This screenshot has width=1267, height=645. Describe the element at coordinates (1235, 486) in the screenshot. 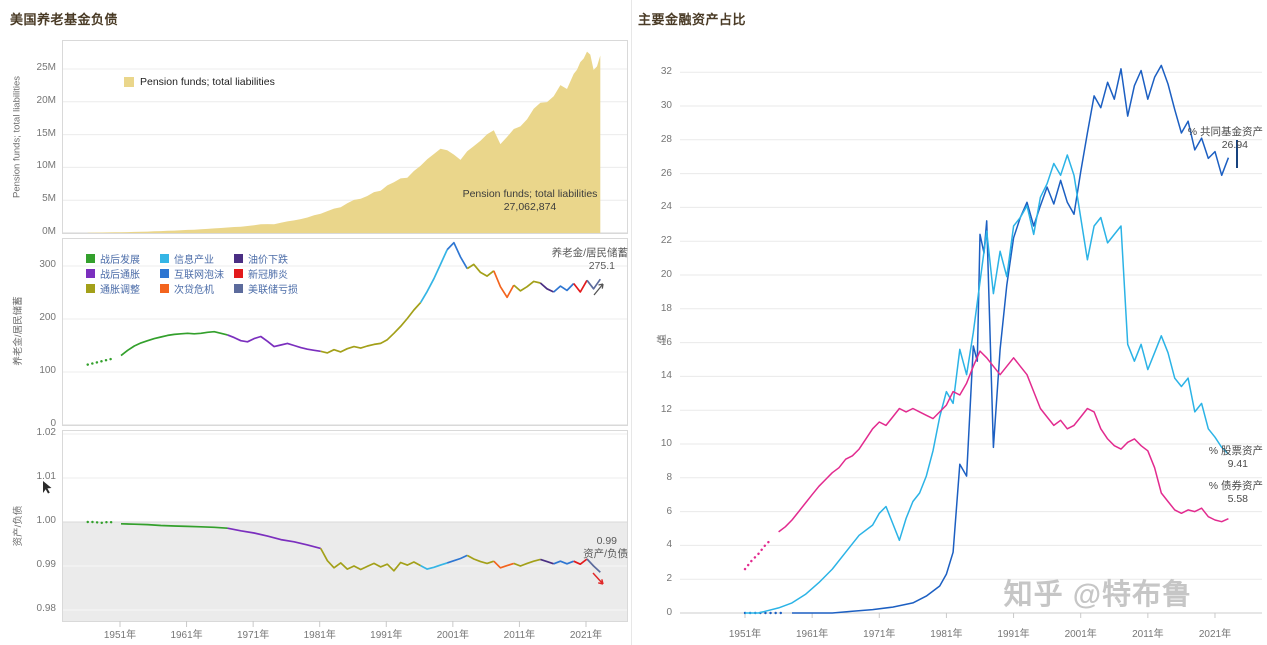

I see `annotation-label: % 债券资产` at that location.